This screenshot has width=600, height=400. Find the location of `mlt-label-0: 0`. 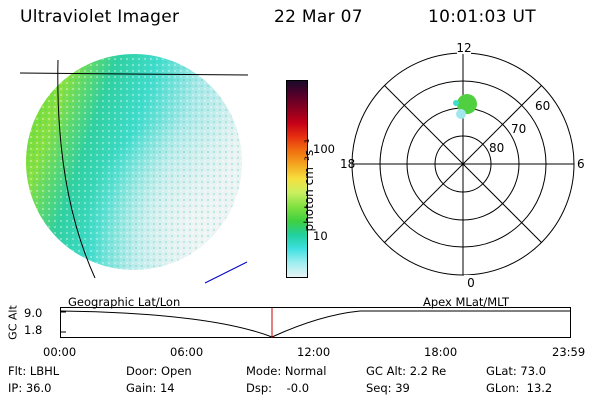

mlt-label-0: 0 is located at coordinates (471, 283).